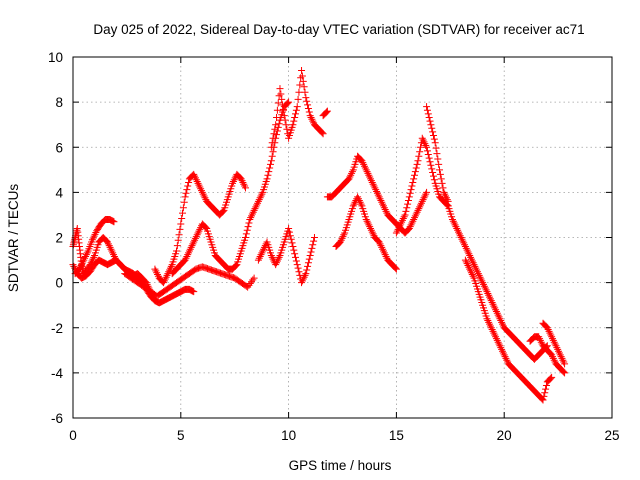 Image resolution: width=640 pixels, height=480 pixels. I want to click on y-axis-label: SDTVAR / TECUs, so click(13, 238).